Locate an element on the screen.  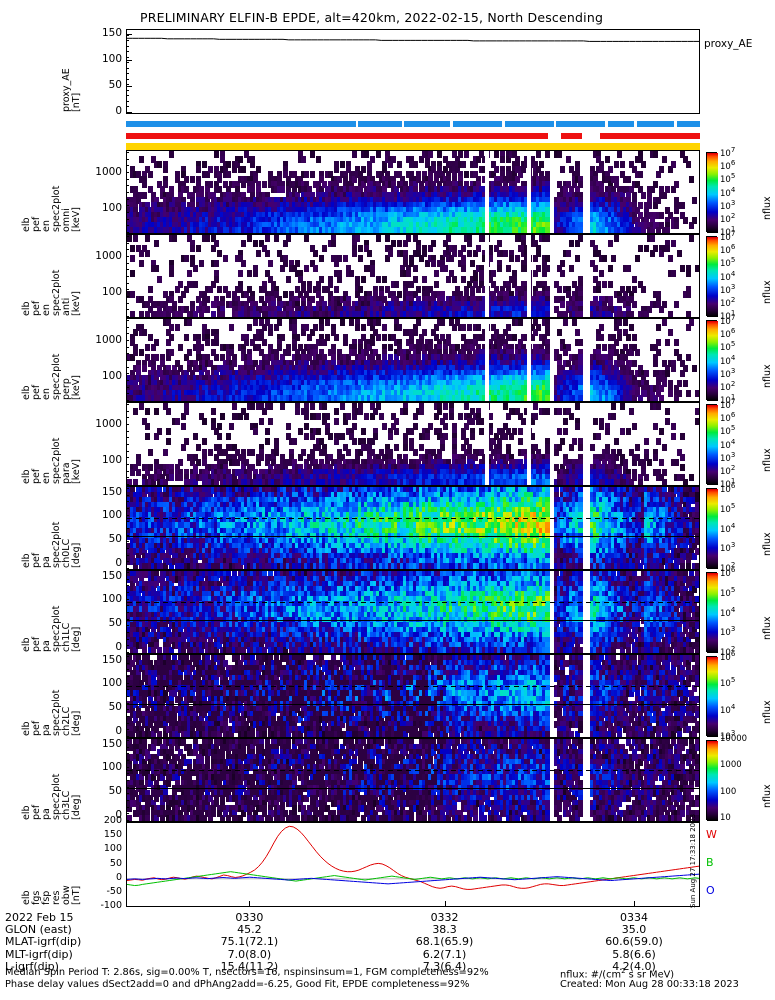
ytick-label: 100 is located at coordinates (111, 207).